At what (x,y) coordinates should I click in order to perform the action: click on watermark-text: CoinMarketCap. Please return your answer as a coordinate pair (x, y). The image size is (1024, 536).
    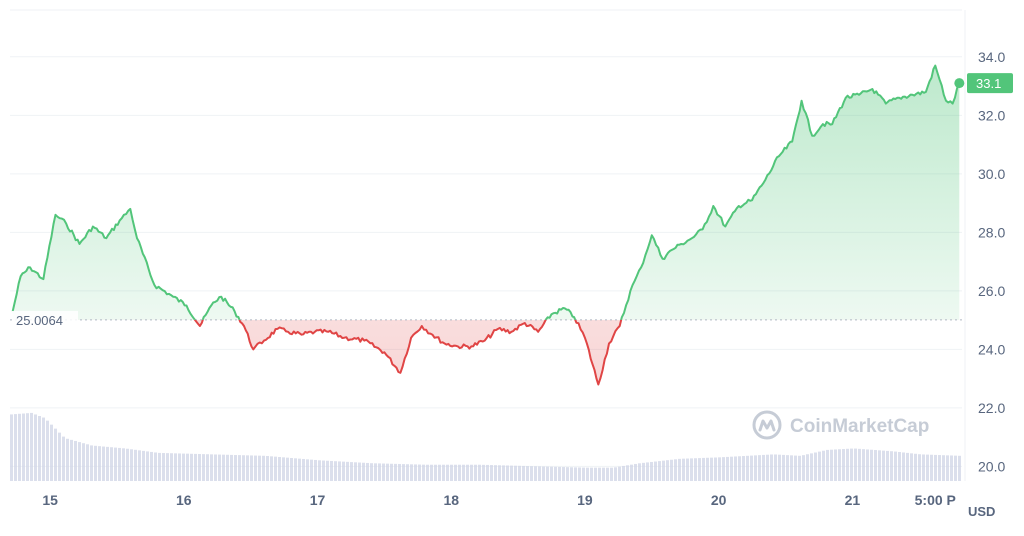
    Looking at the image, I should click on (859, 426).